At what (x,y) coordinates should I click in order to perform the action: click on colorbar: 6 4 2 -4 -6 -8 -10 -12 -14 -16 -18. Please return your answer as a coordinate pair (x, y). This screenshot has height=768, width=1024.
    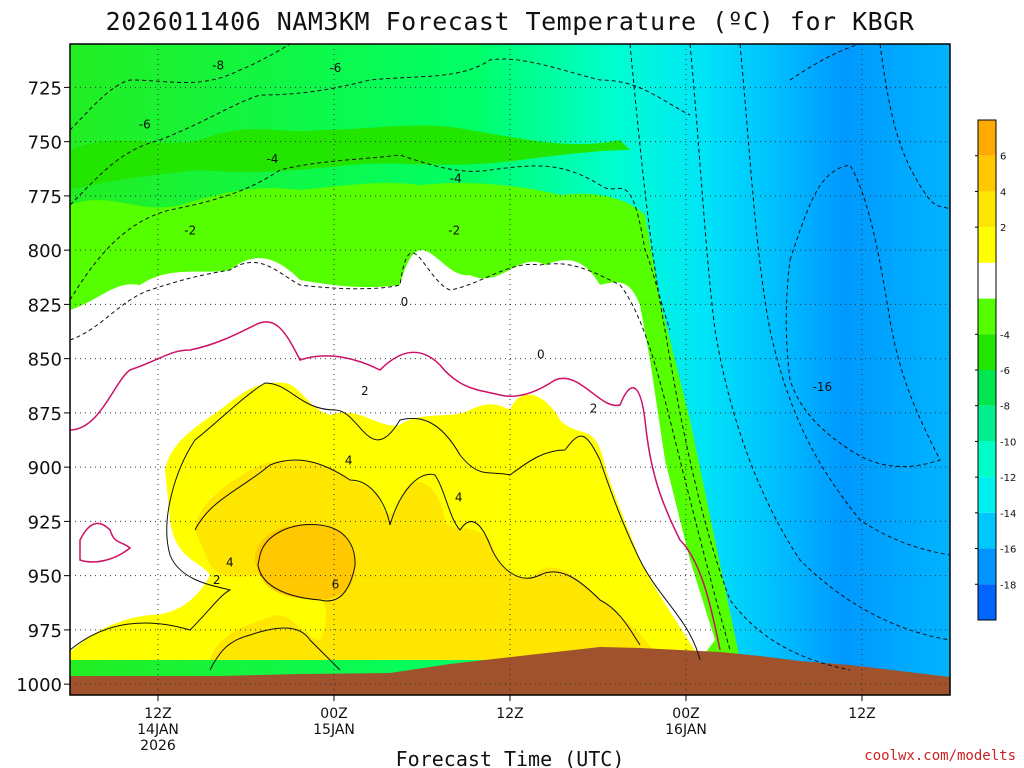
    Looking at the image, I should click on (995, 370).